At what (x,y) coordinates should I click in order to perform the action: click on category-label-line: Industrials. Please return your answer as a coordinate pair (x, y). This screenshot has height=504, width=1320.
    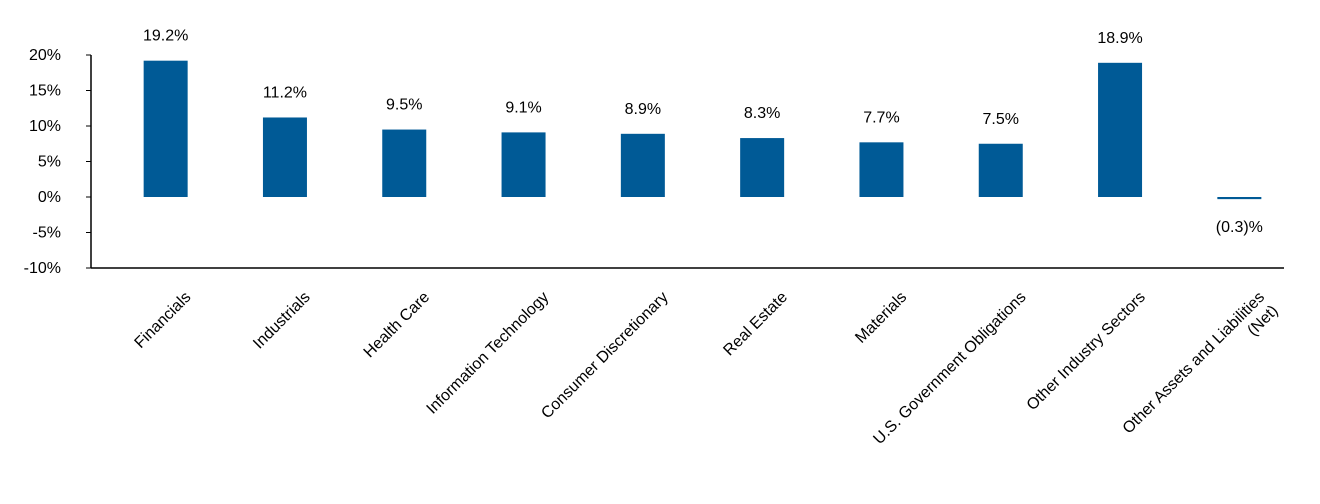
    Looking at the image, I should click on (282, 321).